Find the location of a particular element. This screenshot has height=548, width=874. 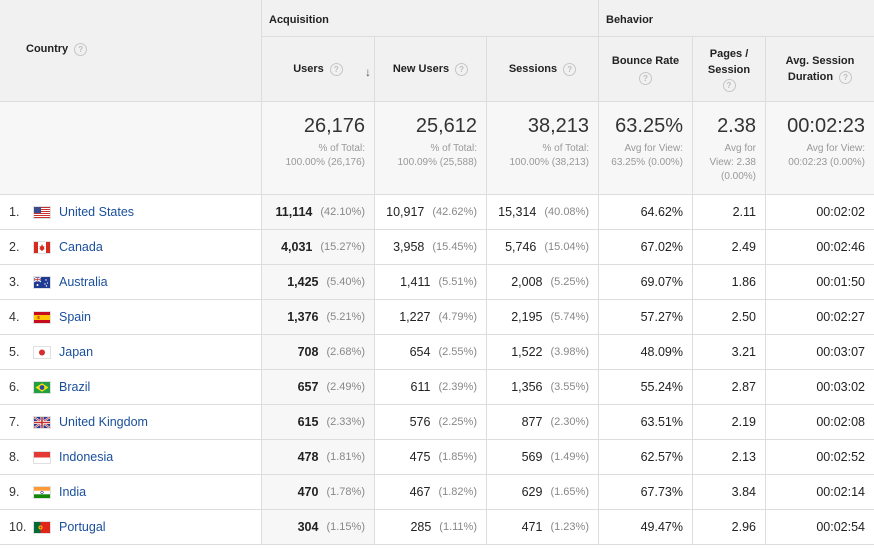

avg-duration-cell: 00:03:02 is located at coordinates (820, 387).